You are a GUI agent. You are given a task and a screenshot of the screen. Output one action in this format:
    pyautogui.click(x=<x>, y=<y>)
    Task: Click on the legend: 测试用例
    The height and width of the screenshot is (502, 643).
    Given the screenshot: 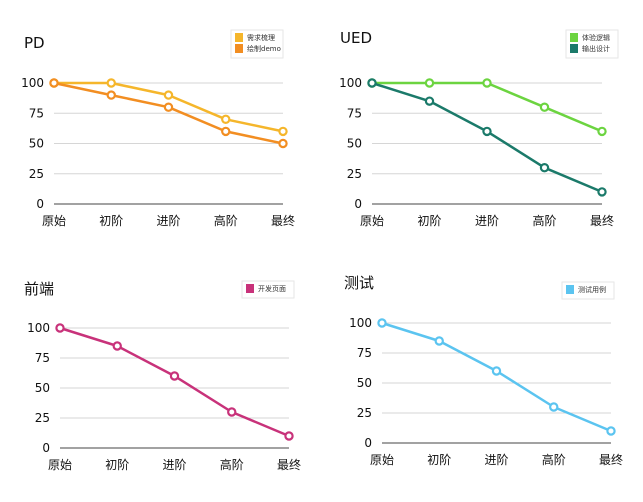 What is the action you would take?
    pyautogui.click(x=588, y=290)
    